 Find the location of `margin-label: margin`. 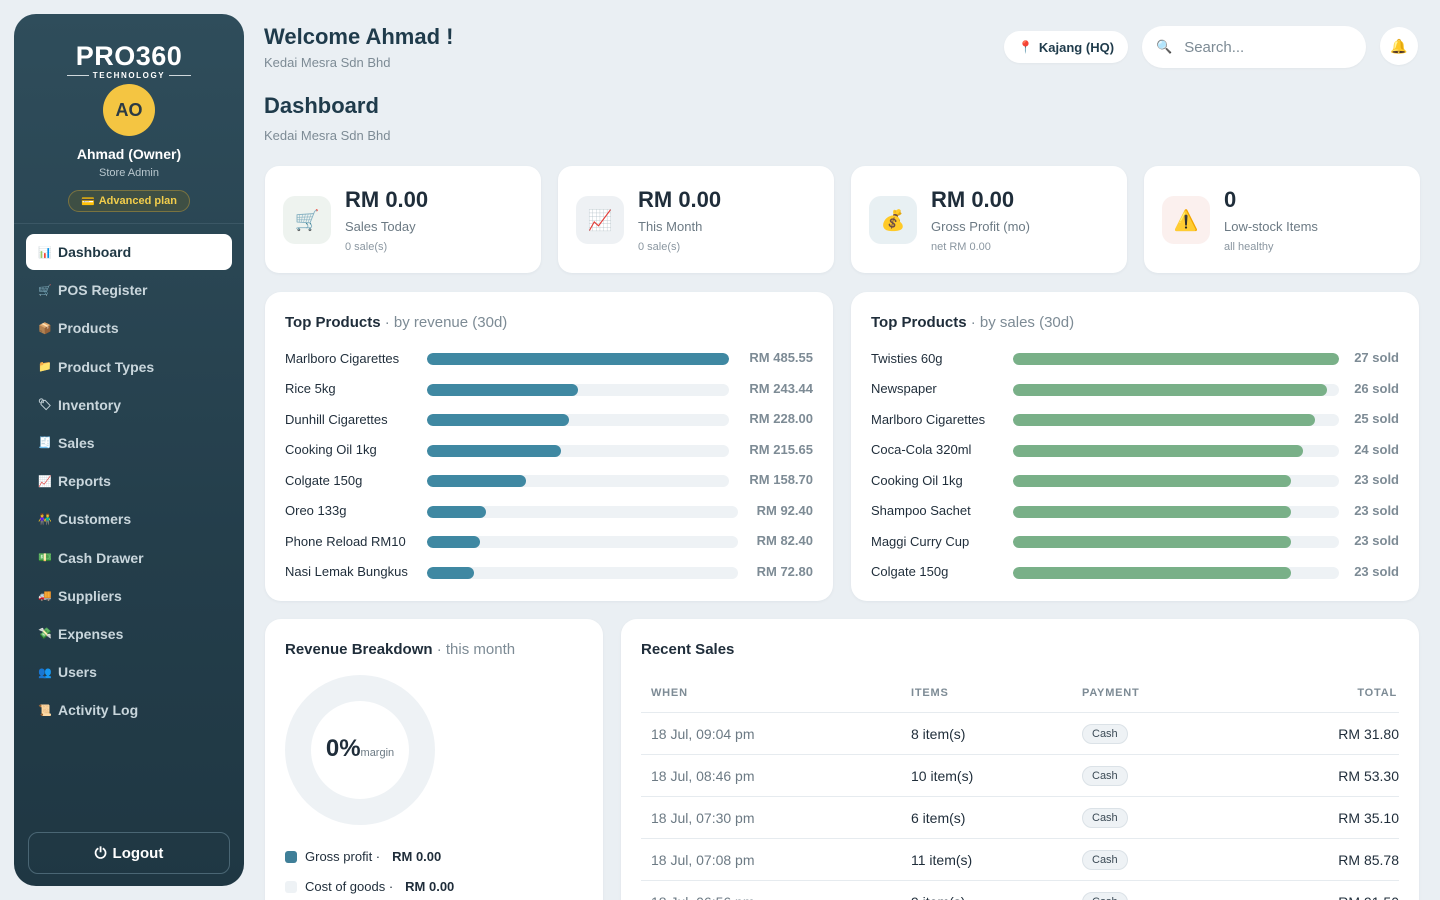

margin-label: margin is located at coordinates (377, 753).